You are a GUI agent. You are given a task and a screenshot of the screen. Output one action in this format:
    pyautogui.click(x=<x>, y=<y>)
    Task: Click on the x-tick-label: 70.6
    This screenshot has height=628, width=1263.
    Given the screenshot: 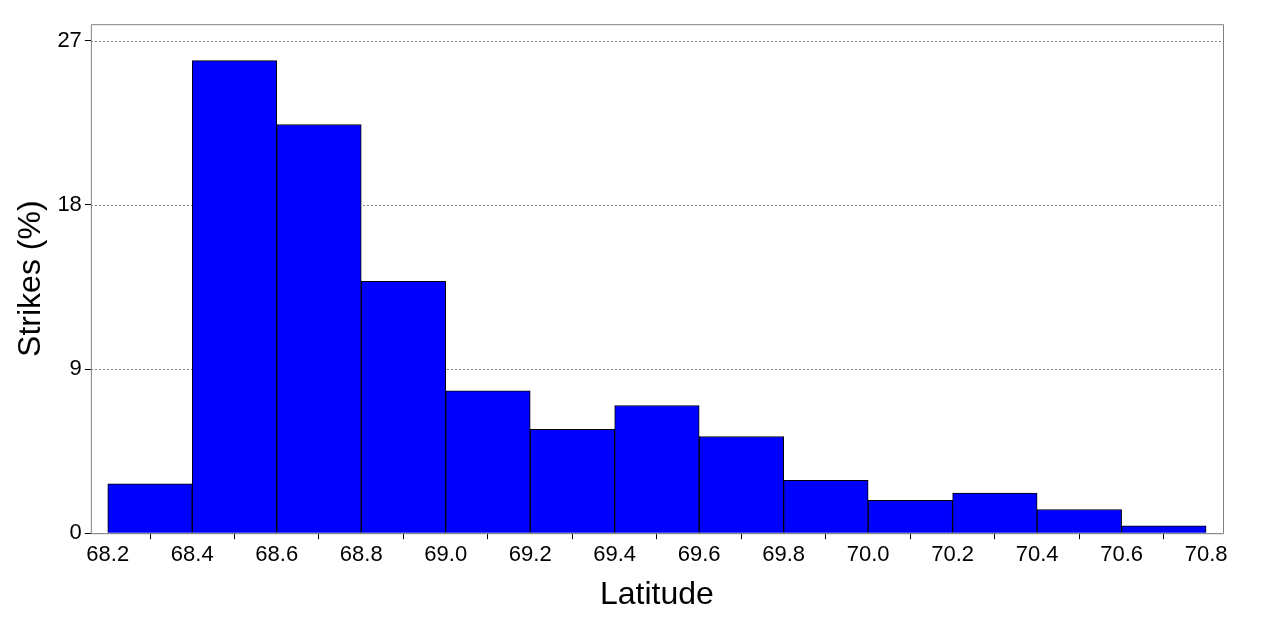 What is the action you would take?
    pyautogui.click(x=1122, y=554)
    